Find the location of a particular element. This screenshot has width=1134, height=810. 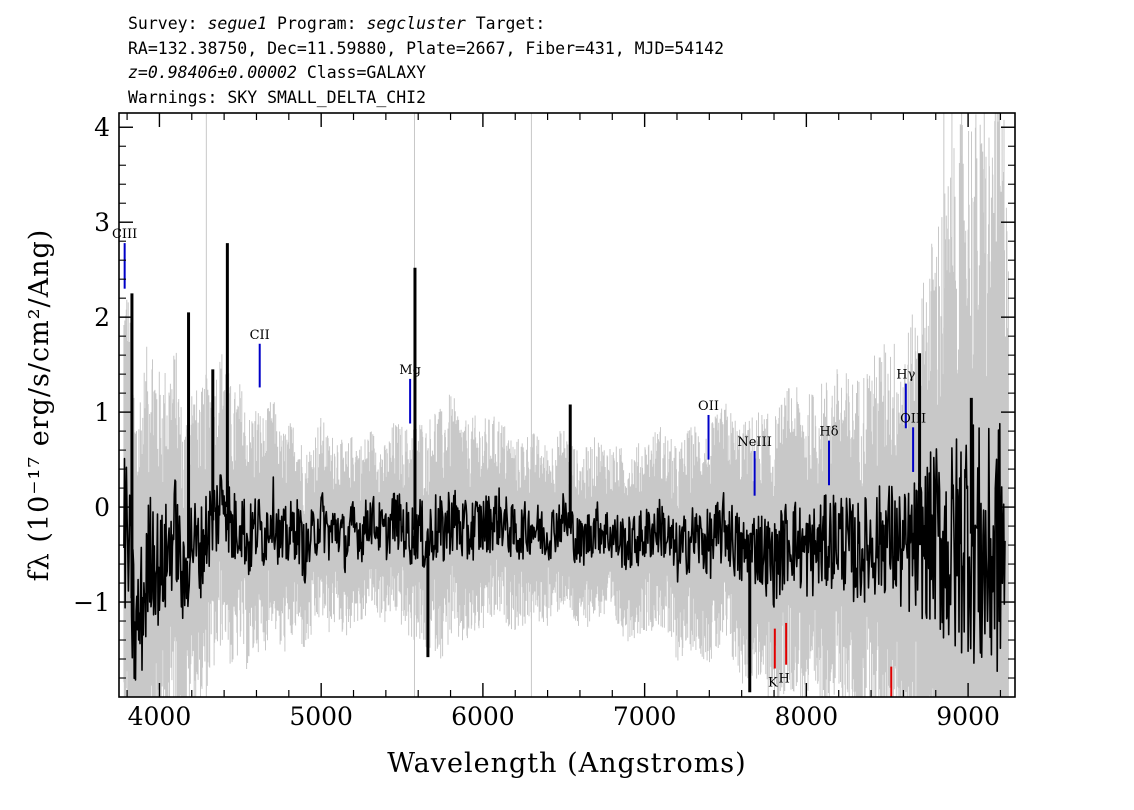

y-tick-label: 2 is located at coordinates (102, 317).